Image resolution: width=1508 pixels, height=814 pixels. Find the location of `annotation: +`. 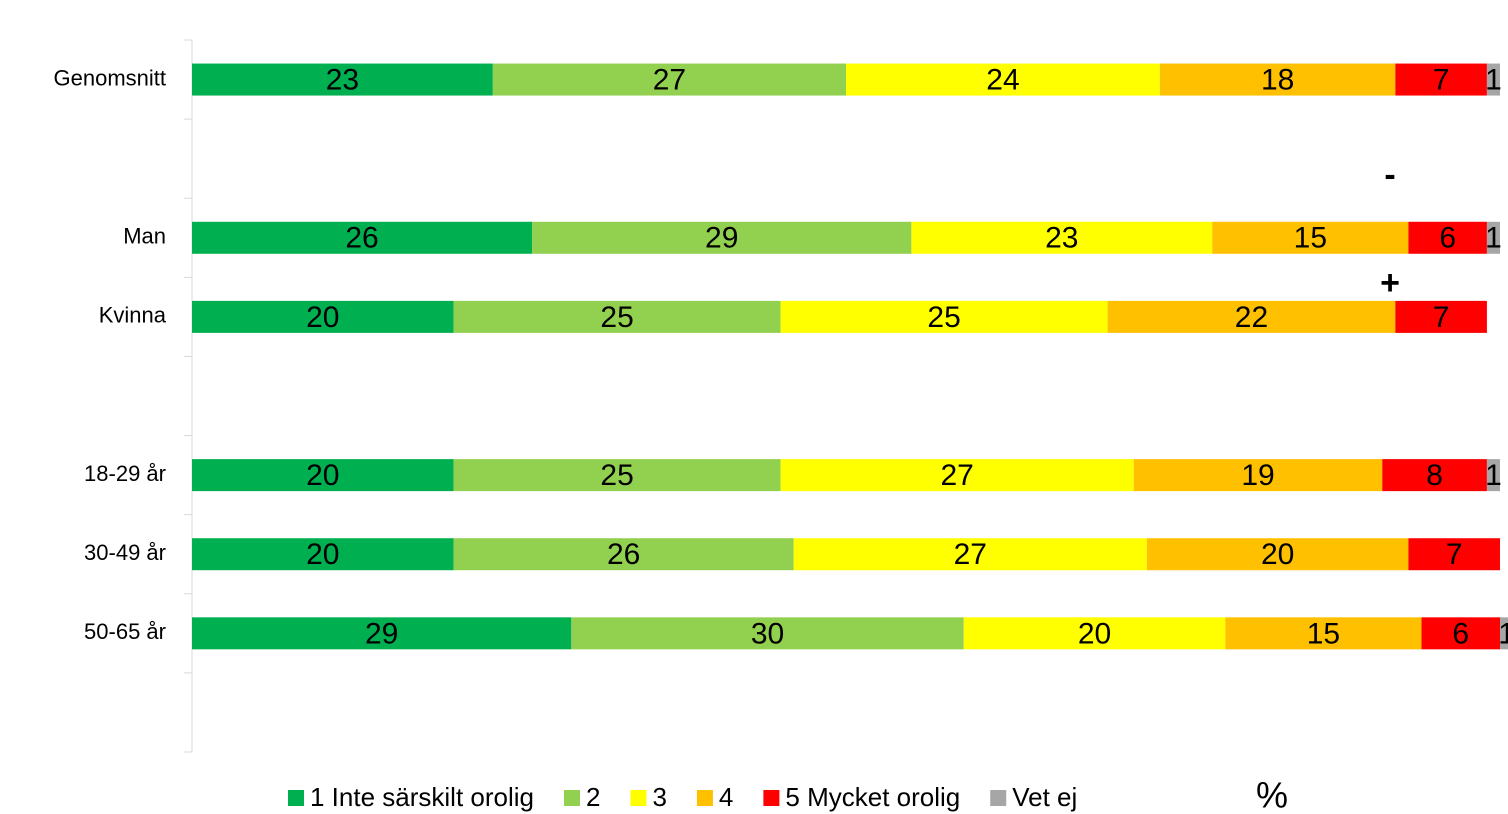

annotation: + is located at coordinates (1390, 283).